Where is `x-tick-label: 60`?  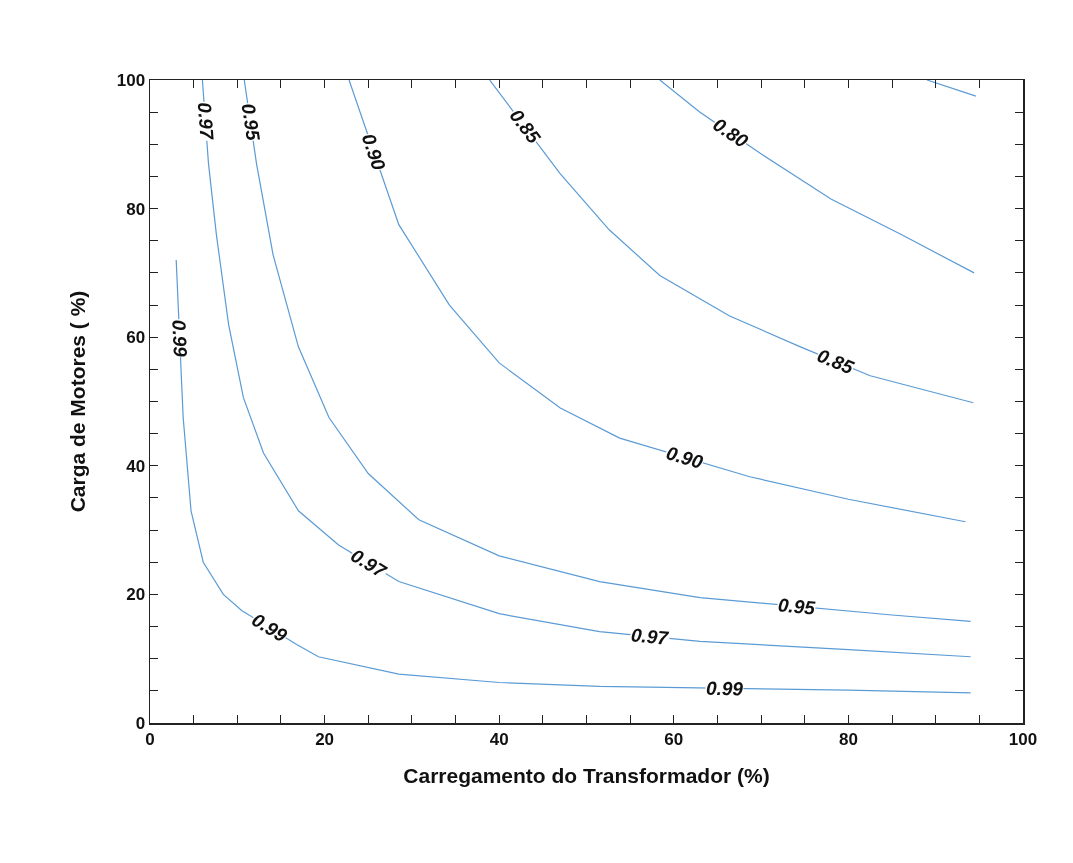 x-tick-label: 60 is located at coordinates (674, 739).